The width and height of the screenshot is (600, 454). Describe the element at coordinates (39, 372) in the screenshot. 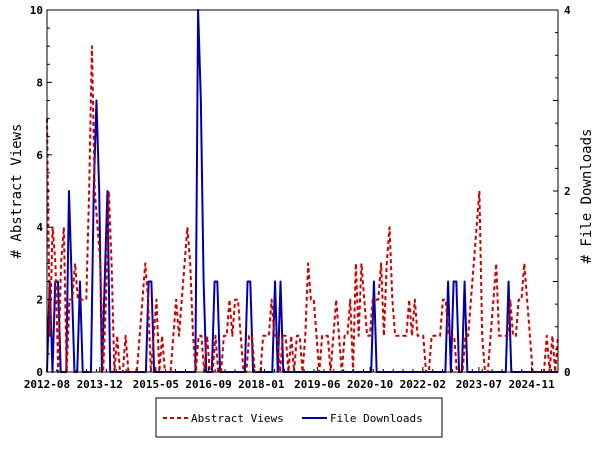

I see `y-tick-label: 0` at that location.